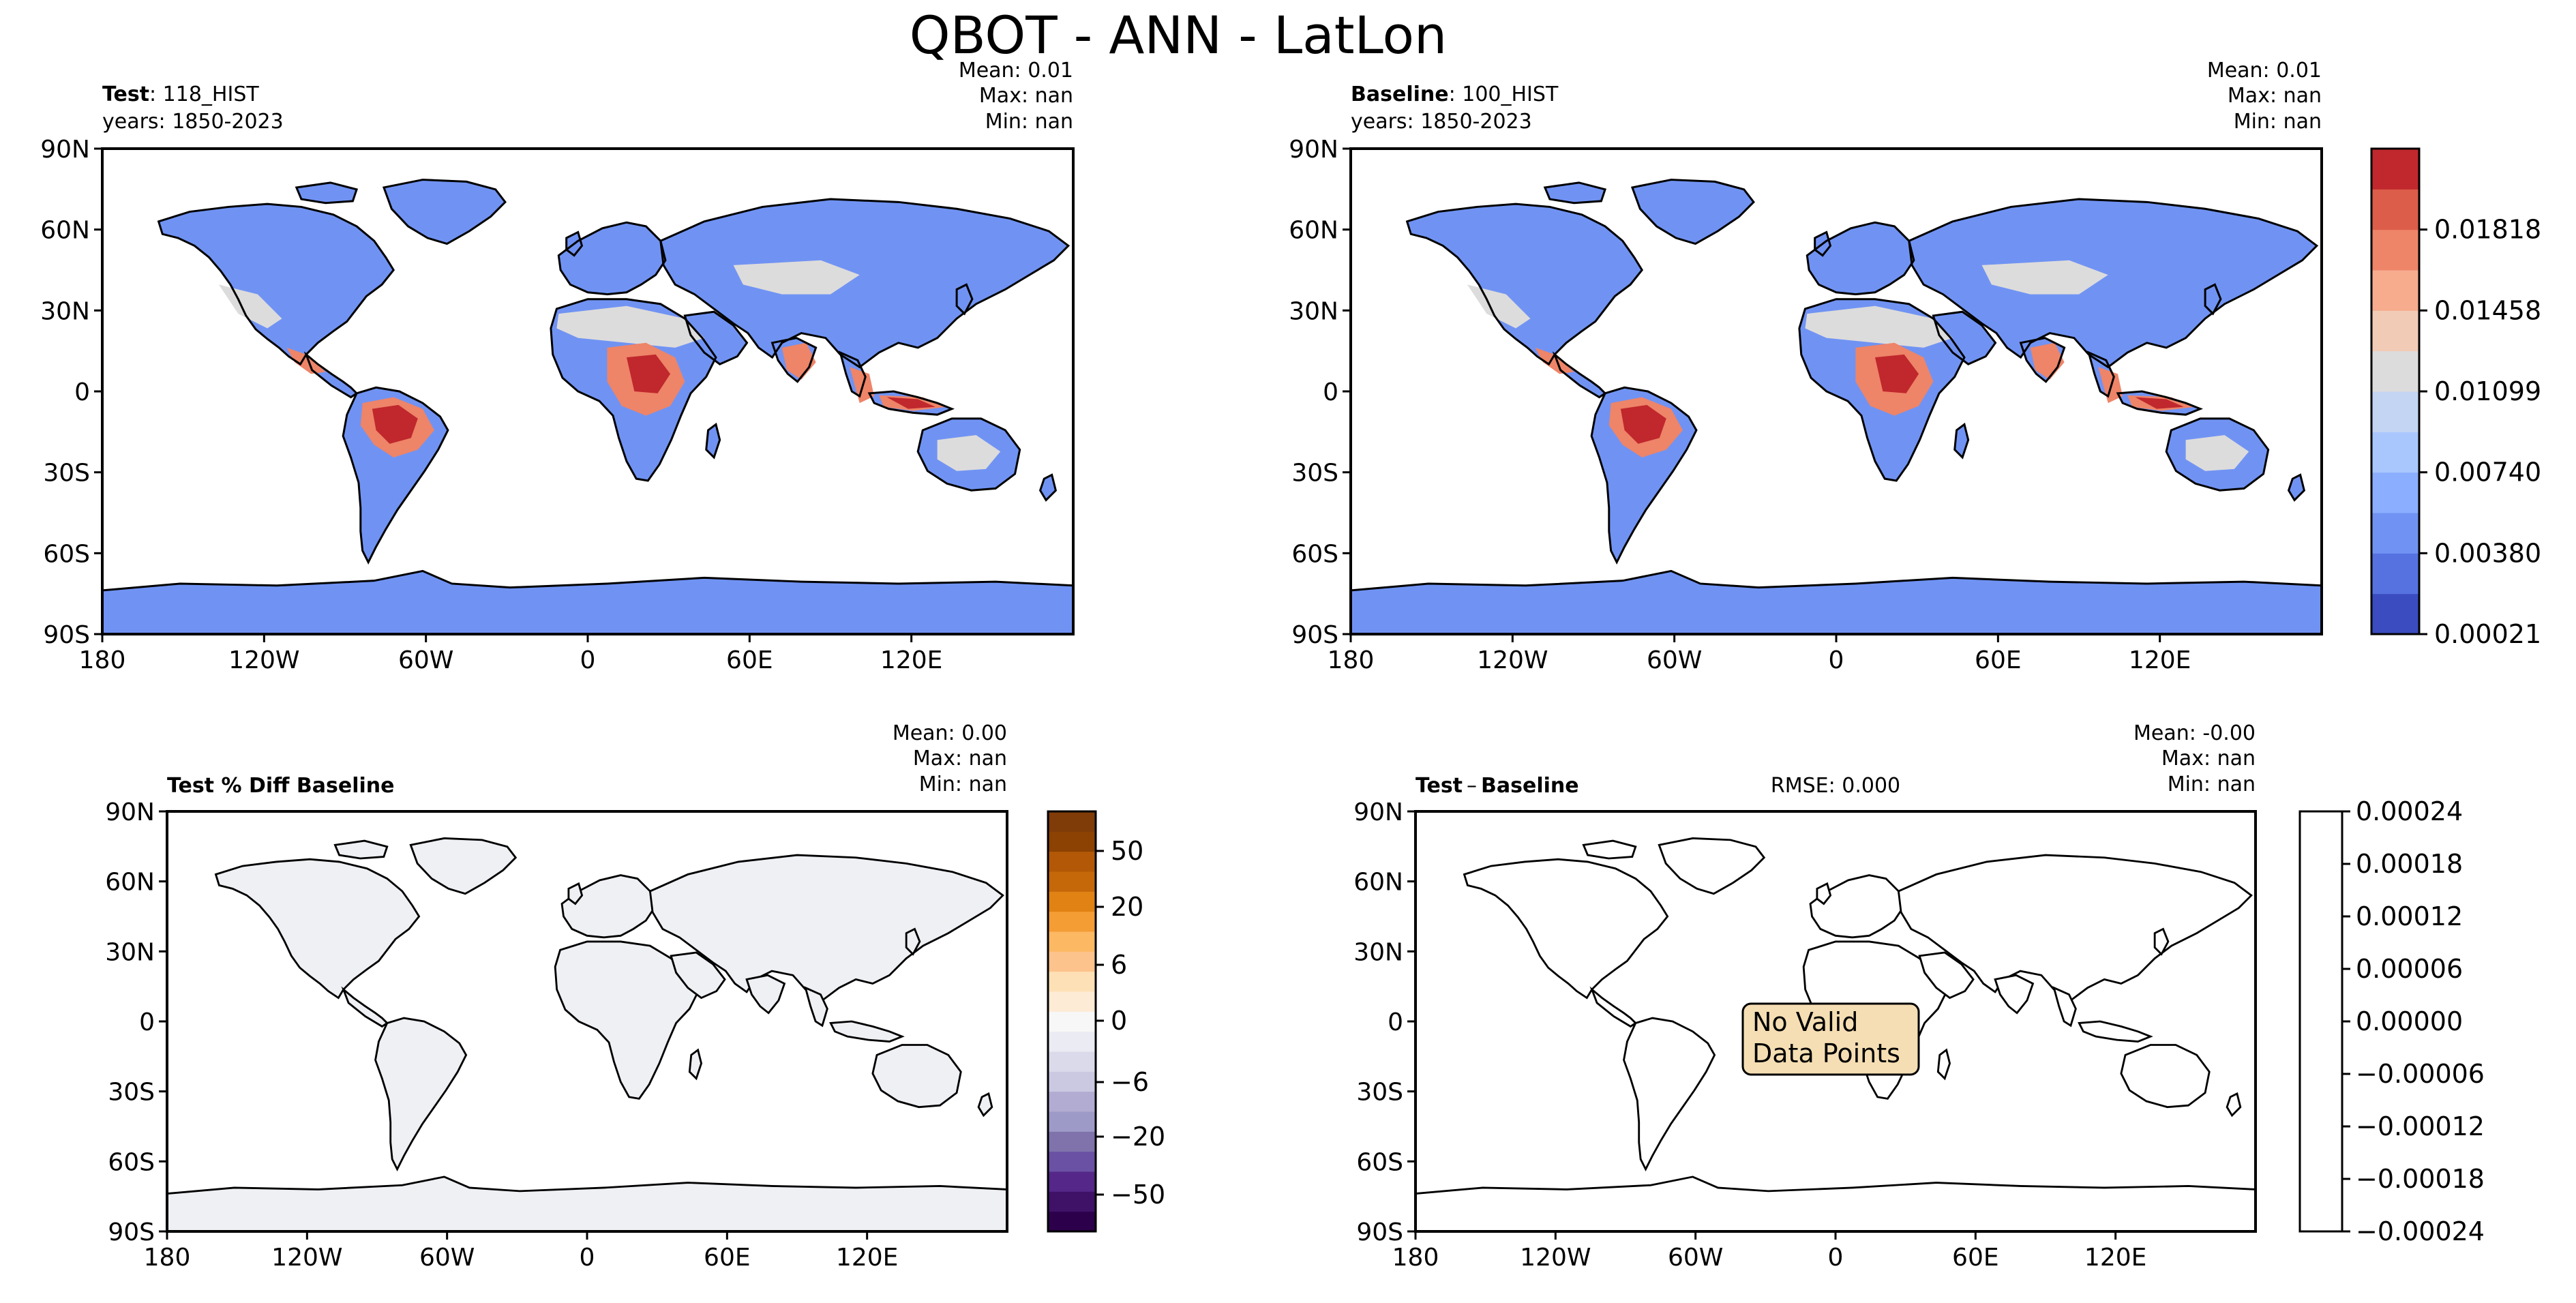 The width and height of the screenshot is (2576, 1303). I want to click on colorbar-tick-label: −50, so click(1138, 1195).